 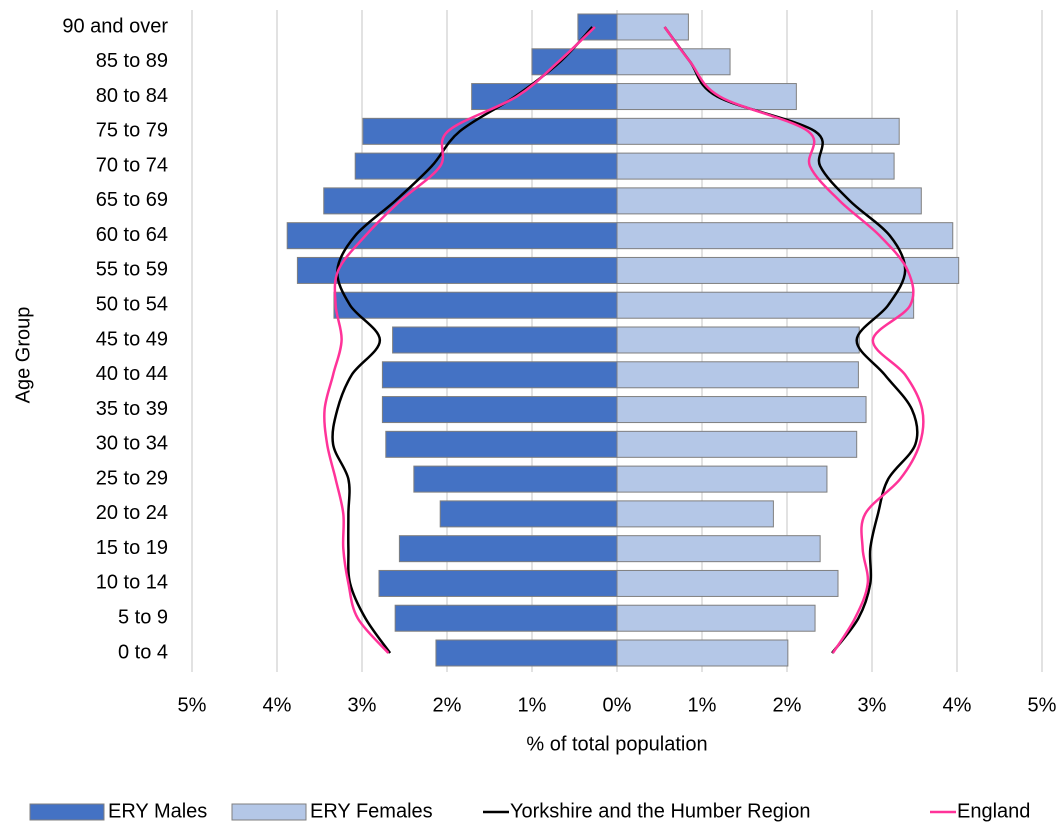 What do you see at coordinates (143, 618) in the screenshot?
I see `y-tick-label: 5 to 9` at bounding box center [143, 618].